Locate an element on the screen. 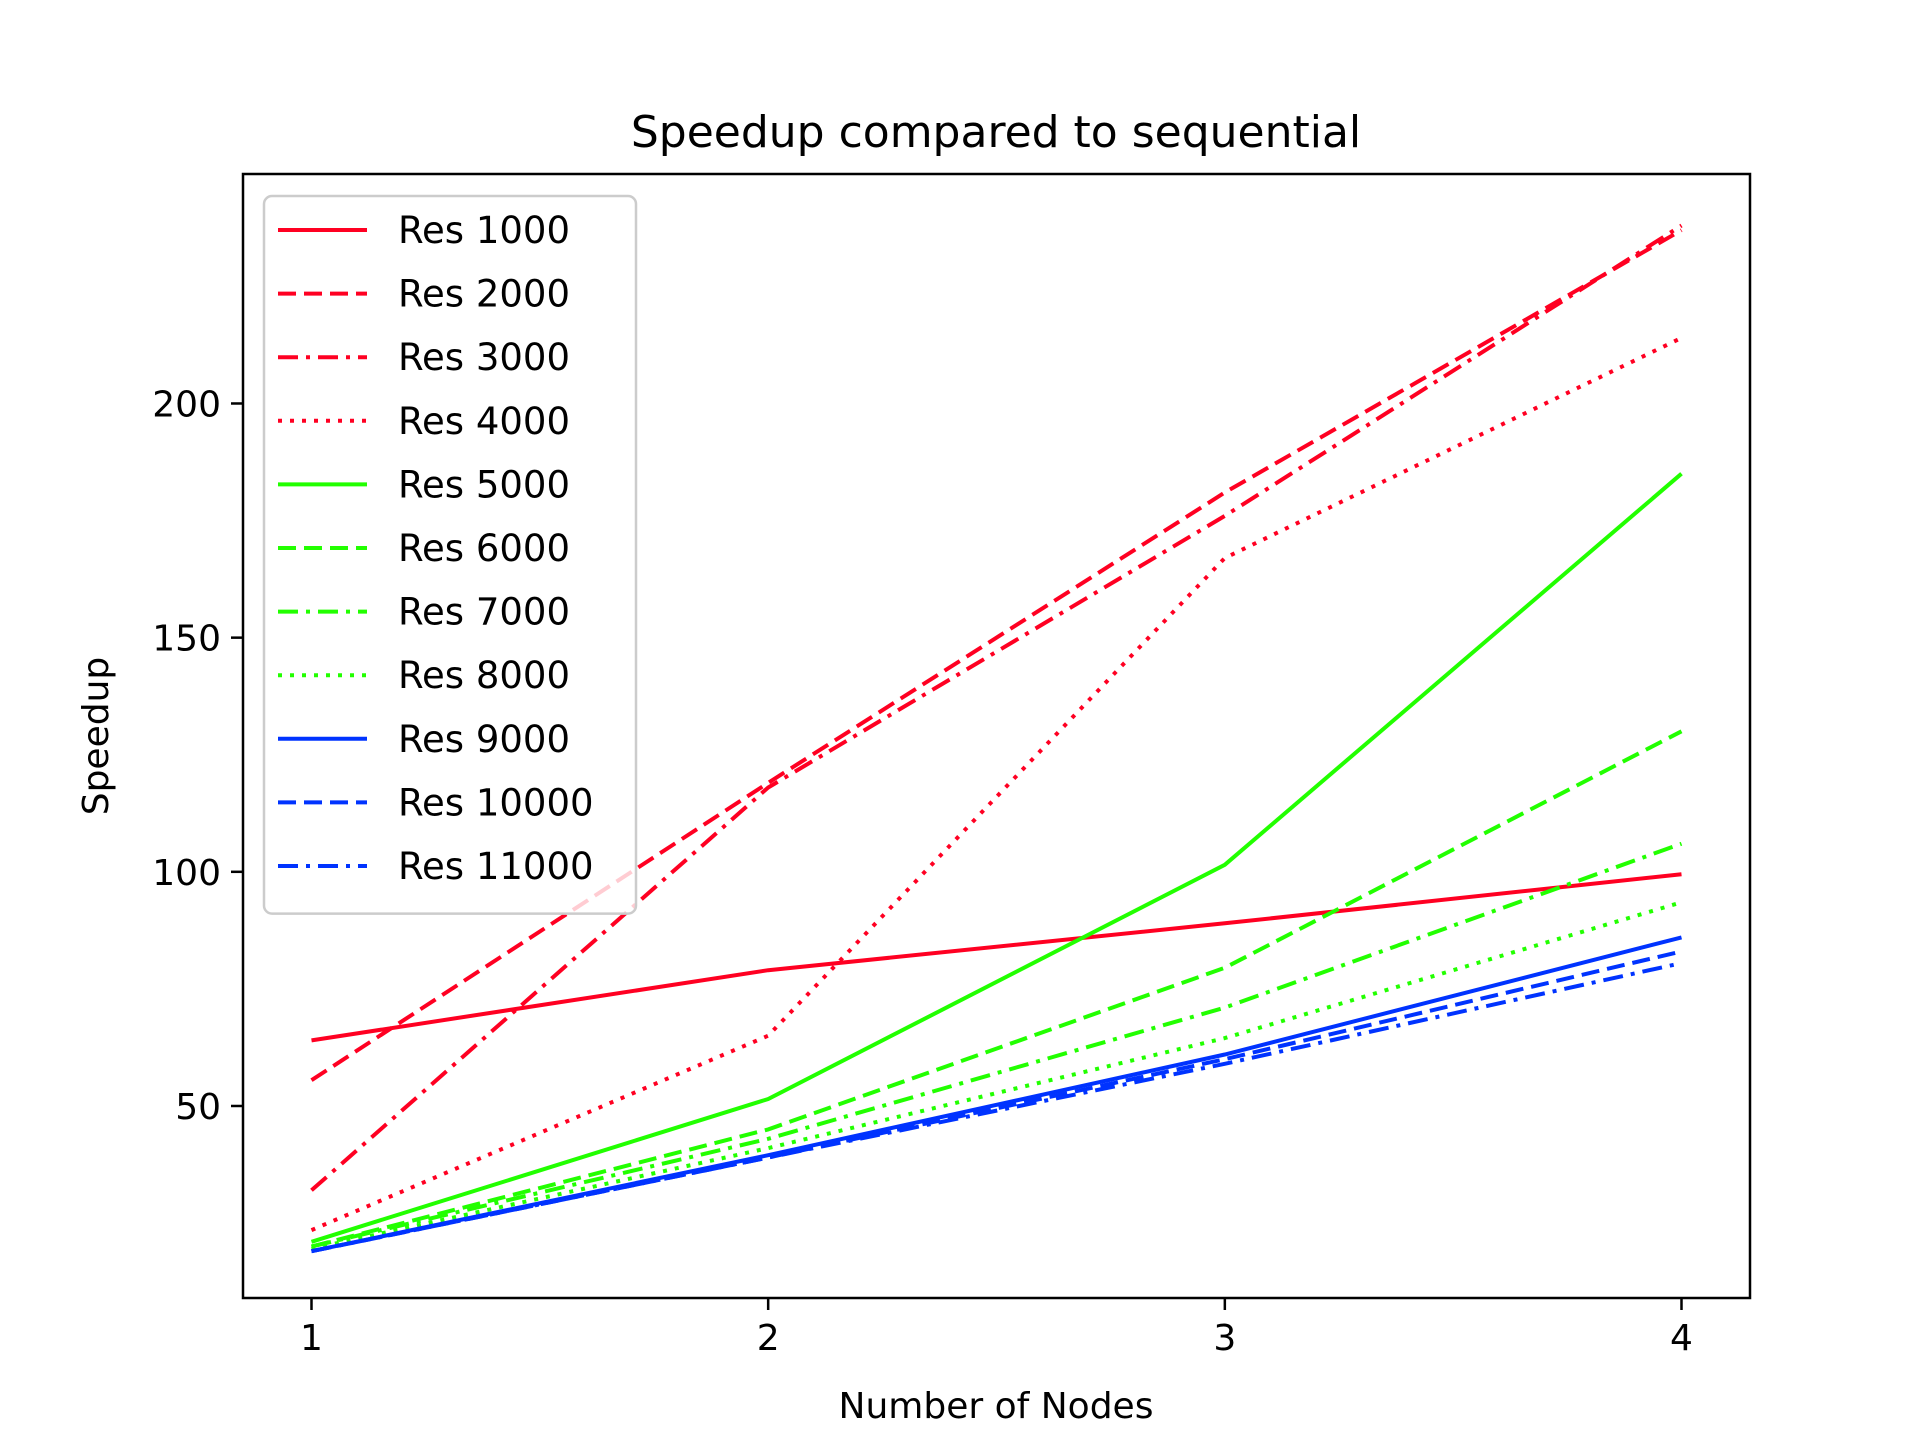 The width and height of the screenshot is (1920, 1440). legend-label: Res 4000 is located at coordinates (484, 421).